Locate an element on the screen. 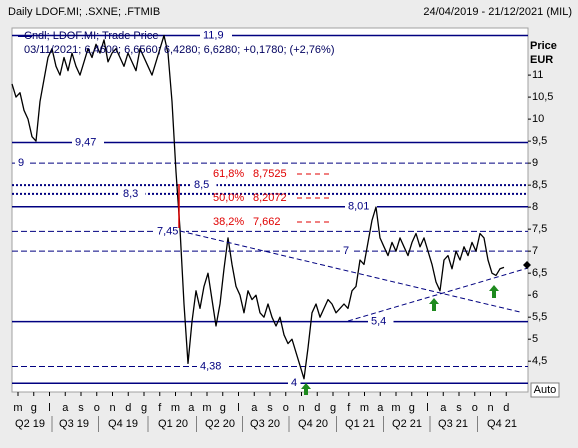  fib-ratio: 38,2% is located at coordinates (228, 222).